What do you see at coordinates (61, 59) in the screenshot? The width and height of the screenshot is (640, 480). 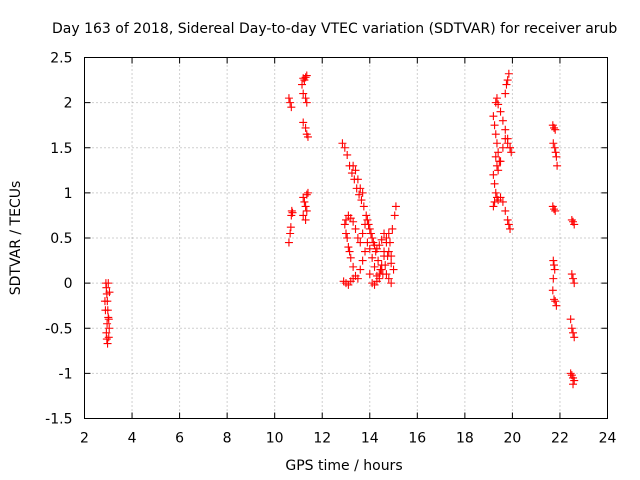 I see `y-tick-label: 2.5` at bounding box center [61, 59].